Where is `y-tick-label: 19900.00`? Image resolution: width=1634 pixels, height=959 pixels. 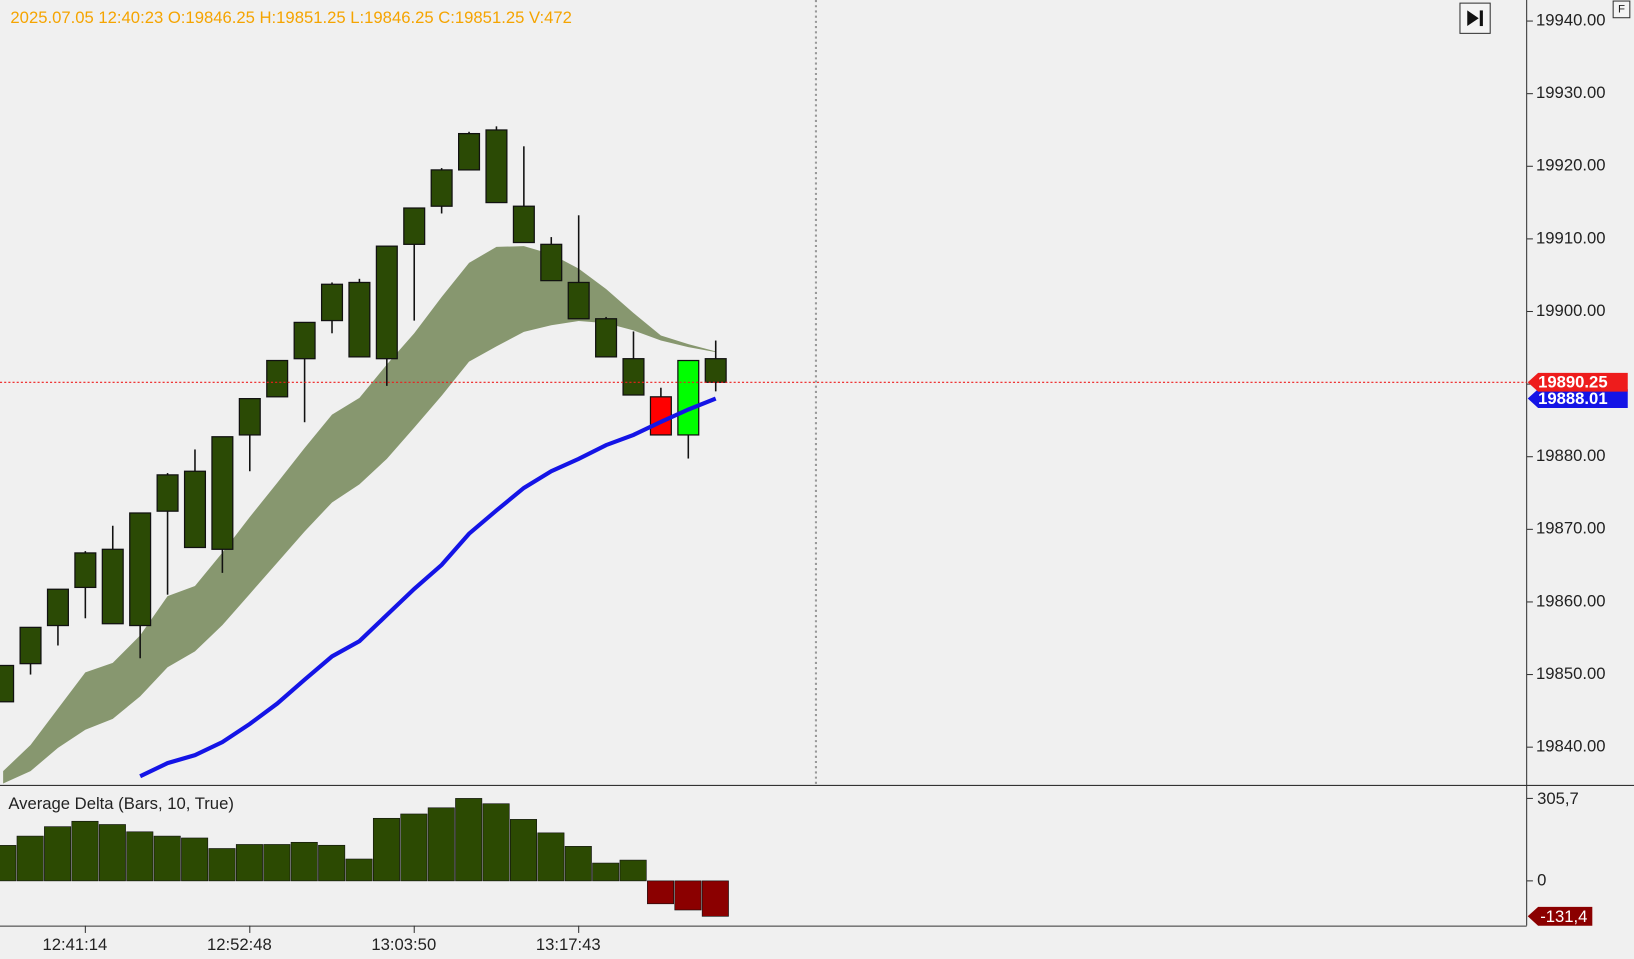 y-tick-label: 19900.00 is located at coordinates (1570, 310).